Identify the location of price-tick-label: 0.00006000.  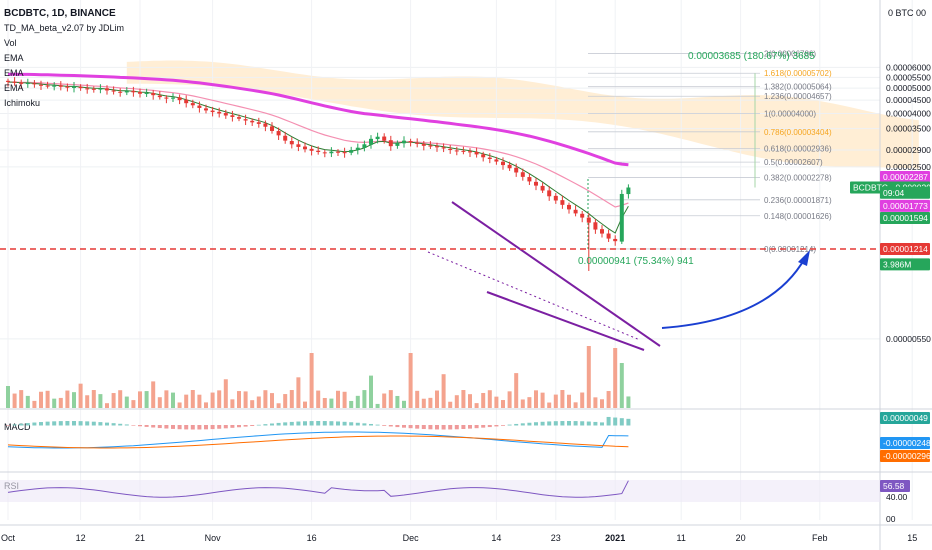
(908, 67).